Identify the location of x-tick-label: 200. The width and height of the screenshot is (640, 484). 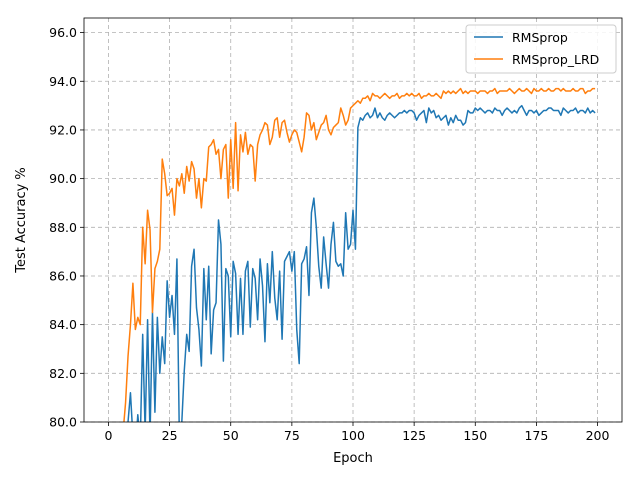
(598, 435).